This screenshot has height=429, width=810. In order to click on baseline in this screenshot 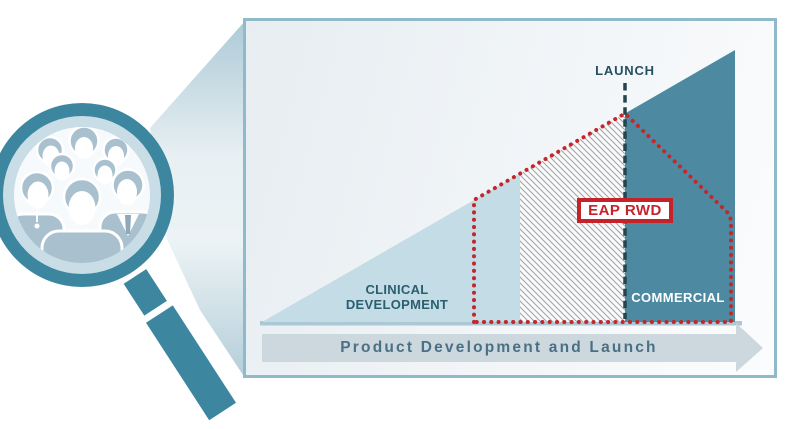, I will do `click(501, 323)`.